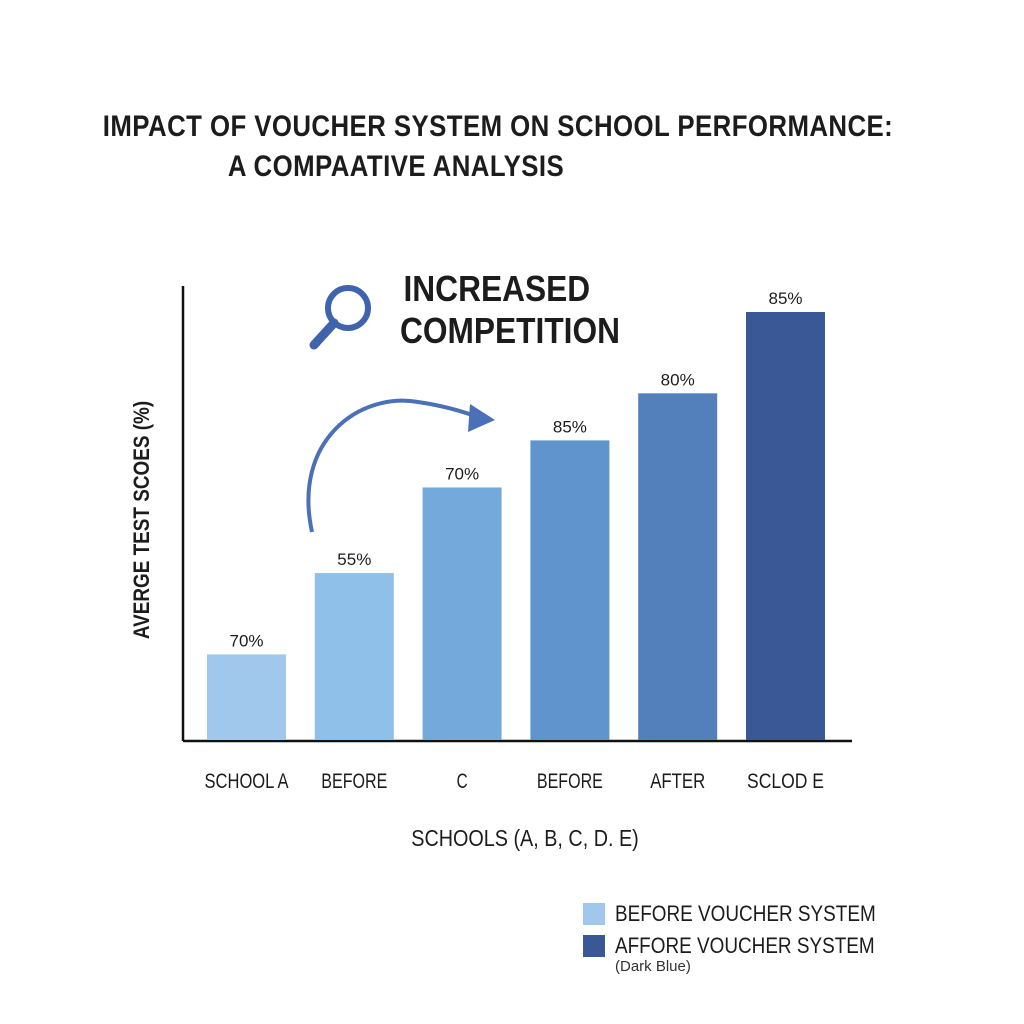  What do you see at coordinates (785, 781) in the screenshot?
I see `x-tick-label-6: SCLOD E` at bounding box center [785, 781].